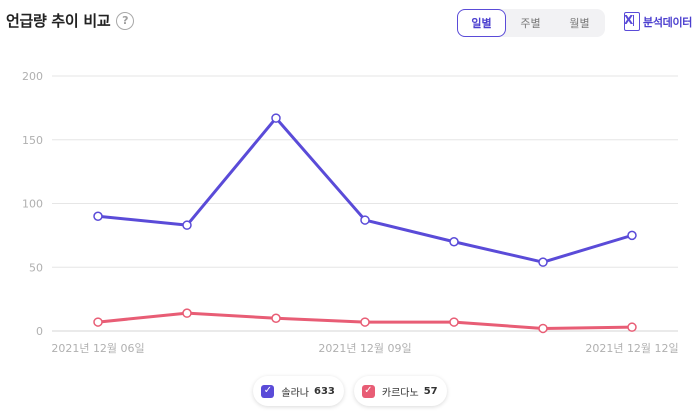 This screenshot has height=419, width=700. I want to click on x-tick-label: 2021년 12월 12일, so click(631, 348).